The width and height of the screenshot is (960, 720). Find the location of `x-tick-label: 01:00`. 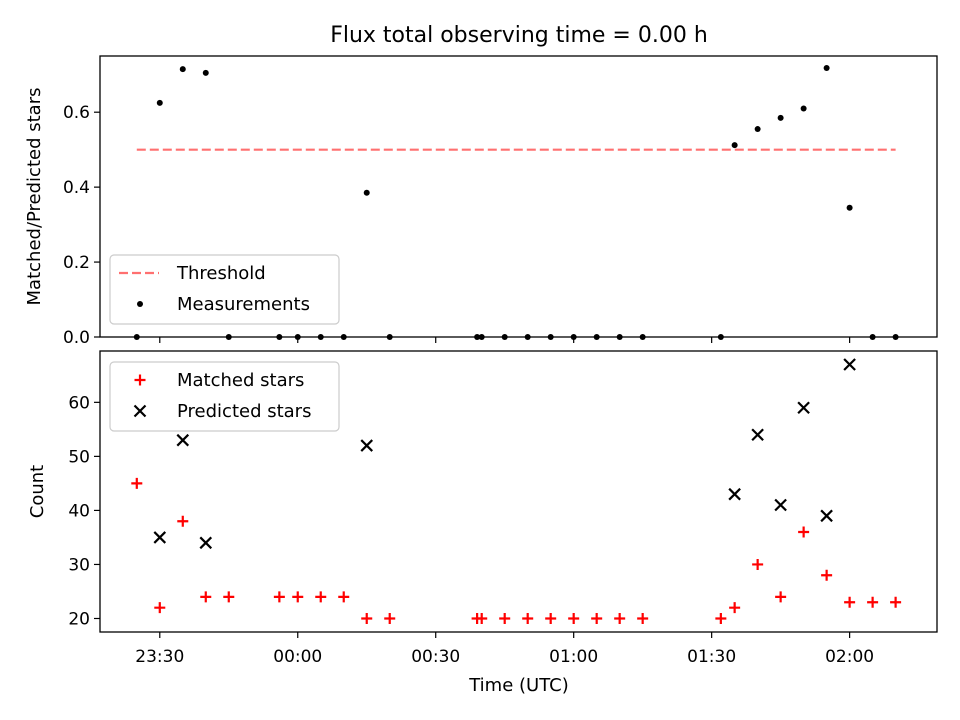

x-tick-label: 01:00 is located at coordinates (573, 657).